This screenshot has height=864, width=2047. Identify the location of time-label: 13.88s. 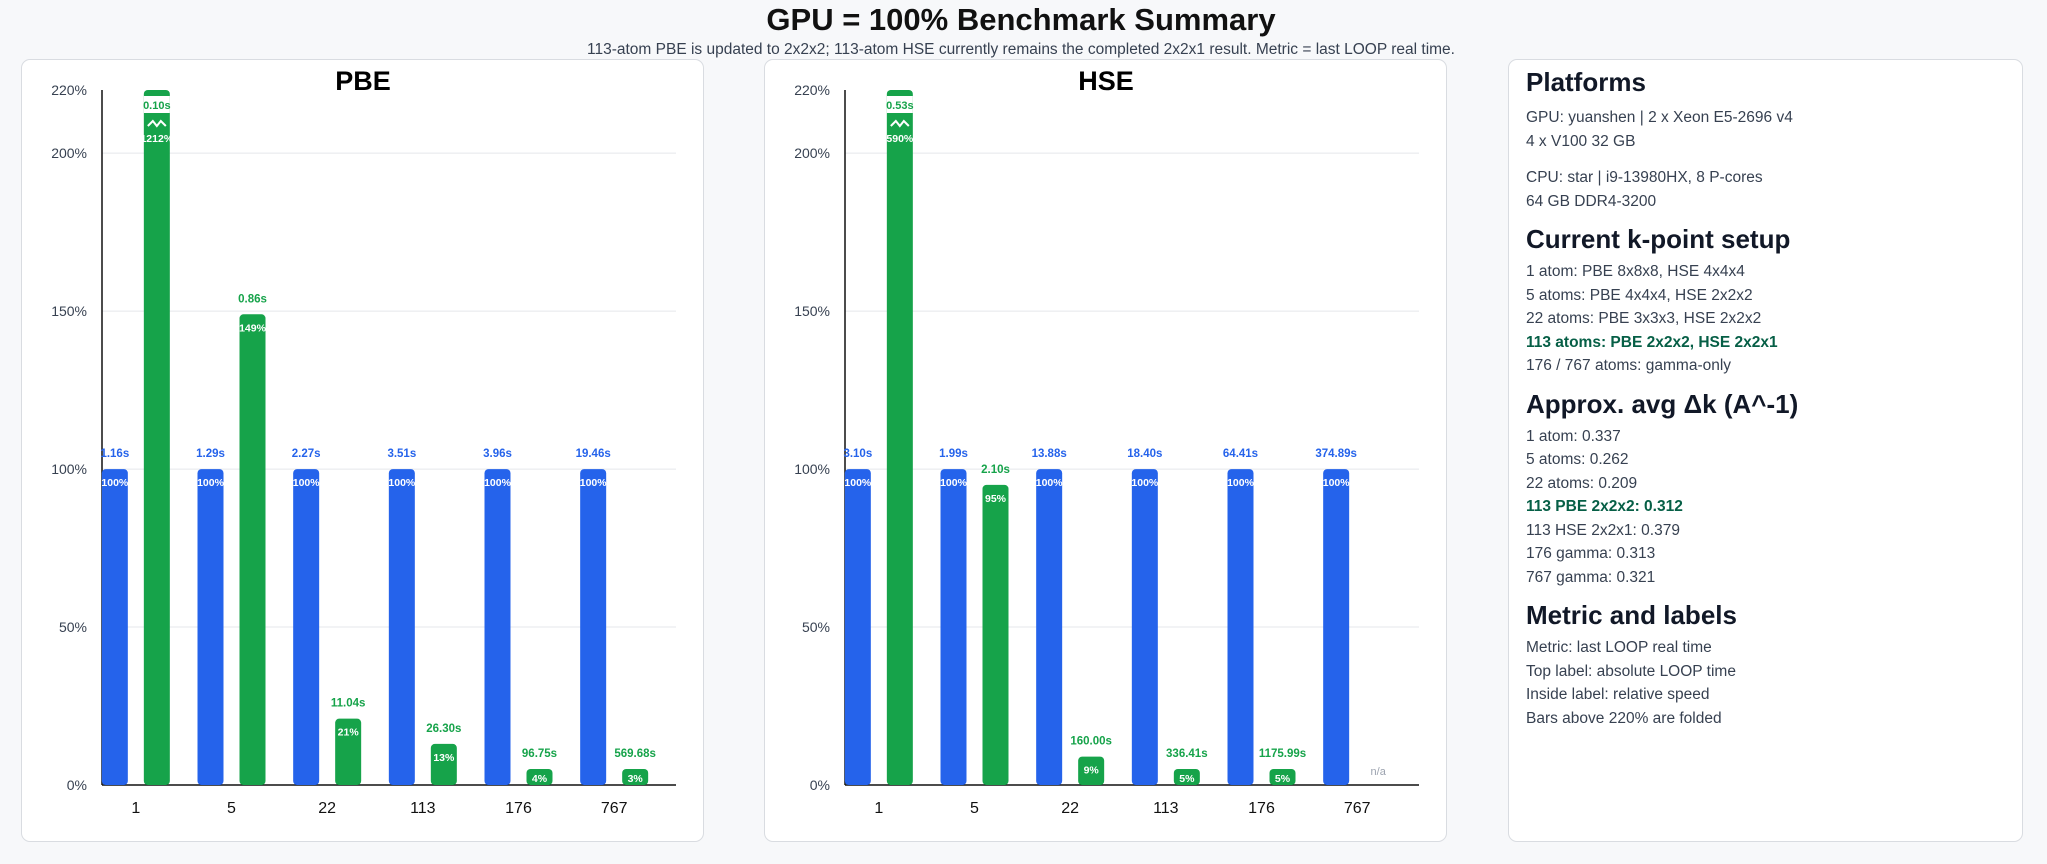
(1049, 454).